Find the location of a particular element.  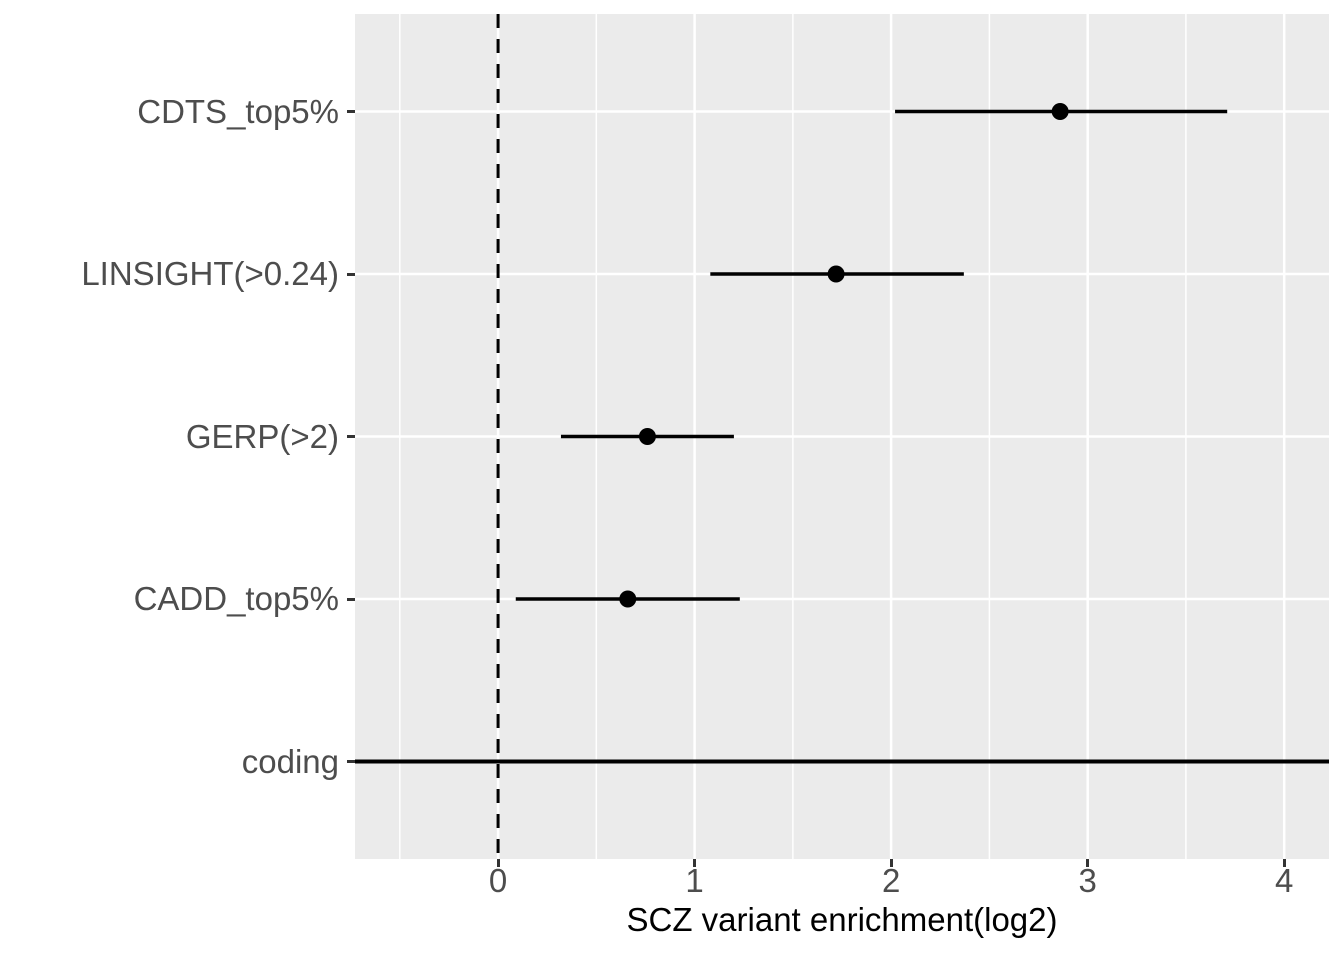

y-tick-label: GERP(>2) is located at coordinates (262, 436).